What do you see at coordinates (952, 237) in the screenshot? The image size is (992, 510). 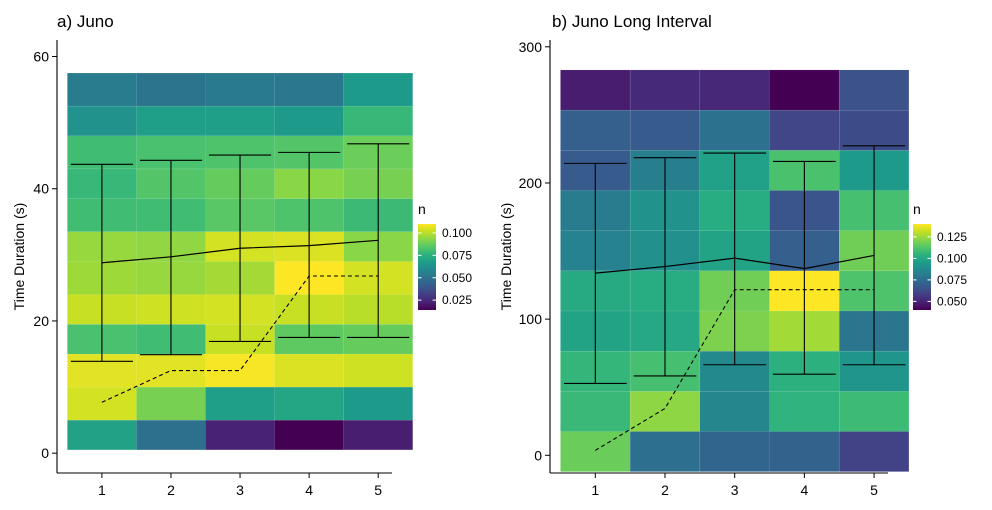 I see `legend-tick-label: 0.125` at bounding box center [952, 237].